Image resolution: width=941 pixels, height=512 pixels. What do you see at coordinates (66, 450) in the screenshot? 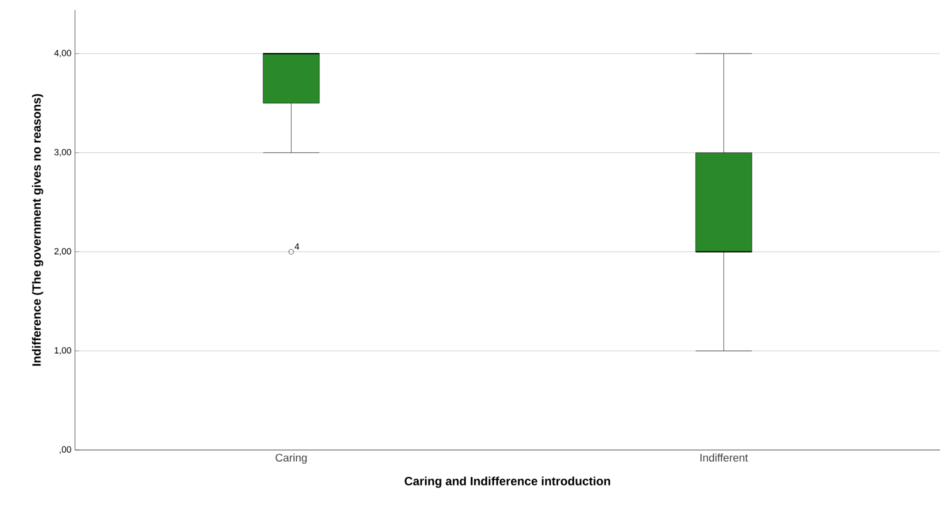
I see `y-tick-label: ,00` at bounding box center [66, 450].